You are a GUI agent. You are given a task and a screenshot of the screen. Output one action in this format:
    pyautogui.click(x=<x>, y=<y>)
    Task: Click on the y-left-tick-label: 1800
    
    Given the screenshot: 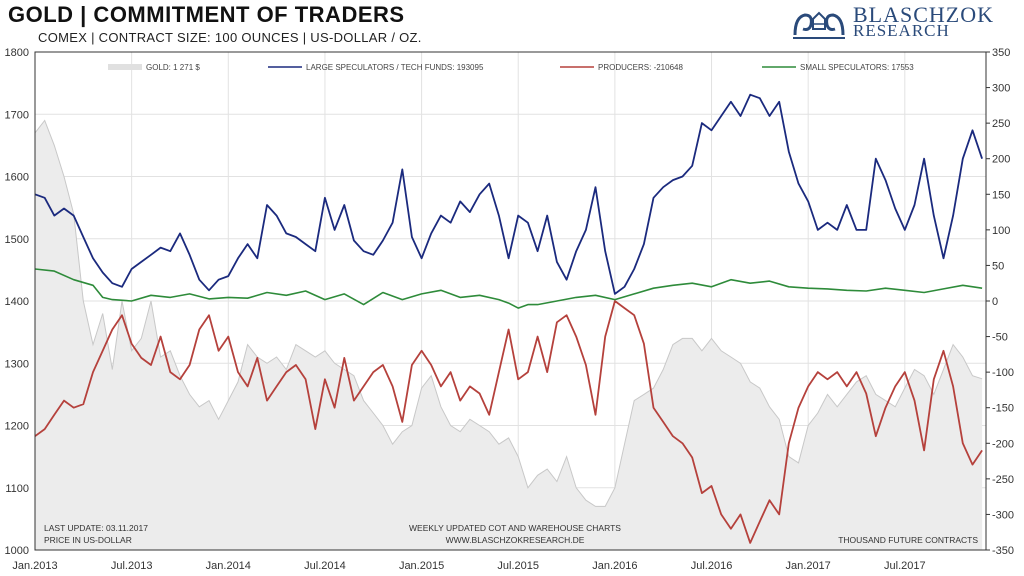 What is the action you would take?
    pyautogui.click(x=17, y=53)
    